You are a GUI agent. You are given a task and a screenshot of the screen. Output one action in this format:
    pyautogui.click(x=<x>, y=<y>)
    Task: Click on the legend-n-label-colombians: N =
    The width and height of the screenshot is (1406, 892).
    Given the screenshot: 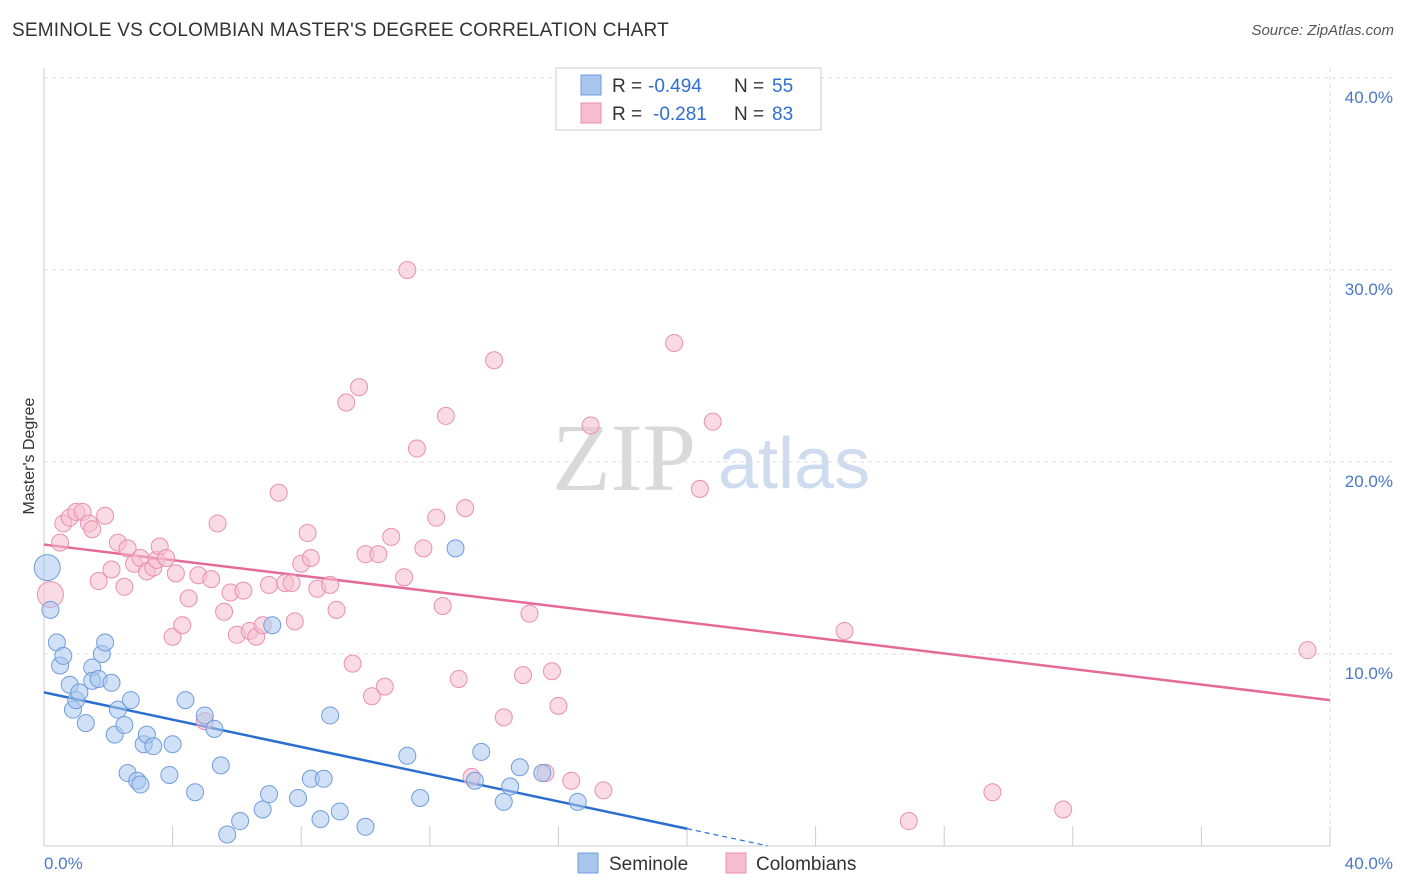 What is the action you would take?
    pyautogui.click(x=749, y=114)
    